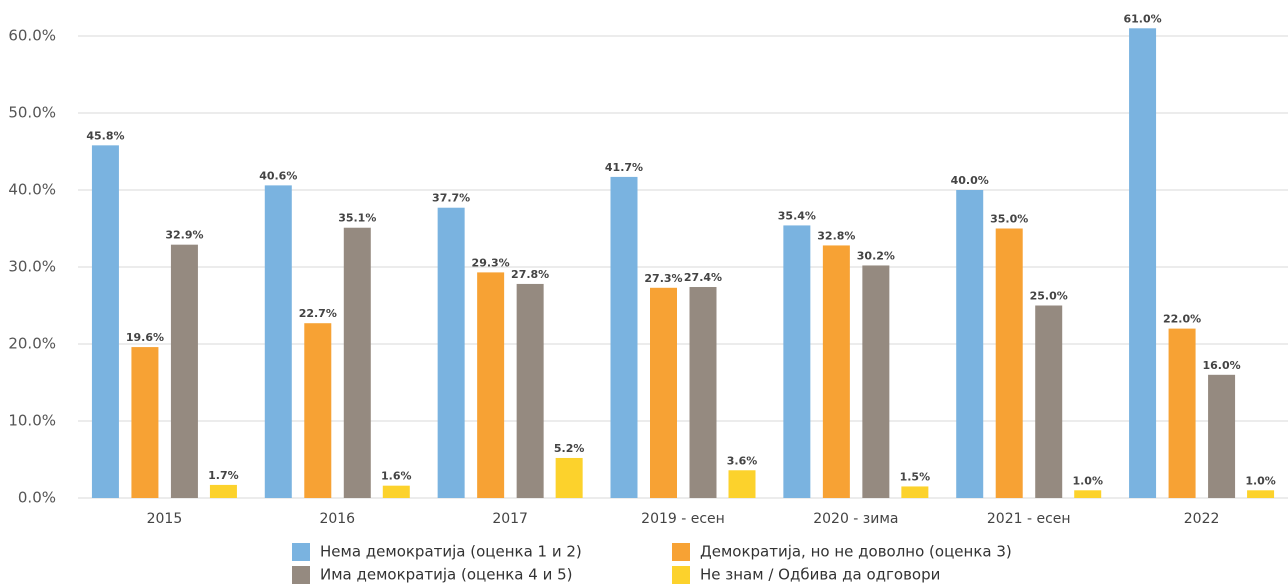  What do you see at coordinates (1142, 18) in the screenshot?
I see `value-label: 61.0%` at bounding box center [1142, 18].